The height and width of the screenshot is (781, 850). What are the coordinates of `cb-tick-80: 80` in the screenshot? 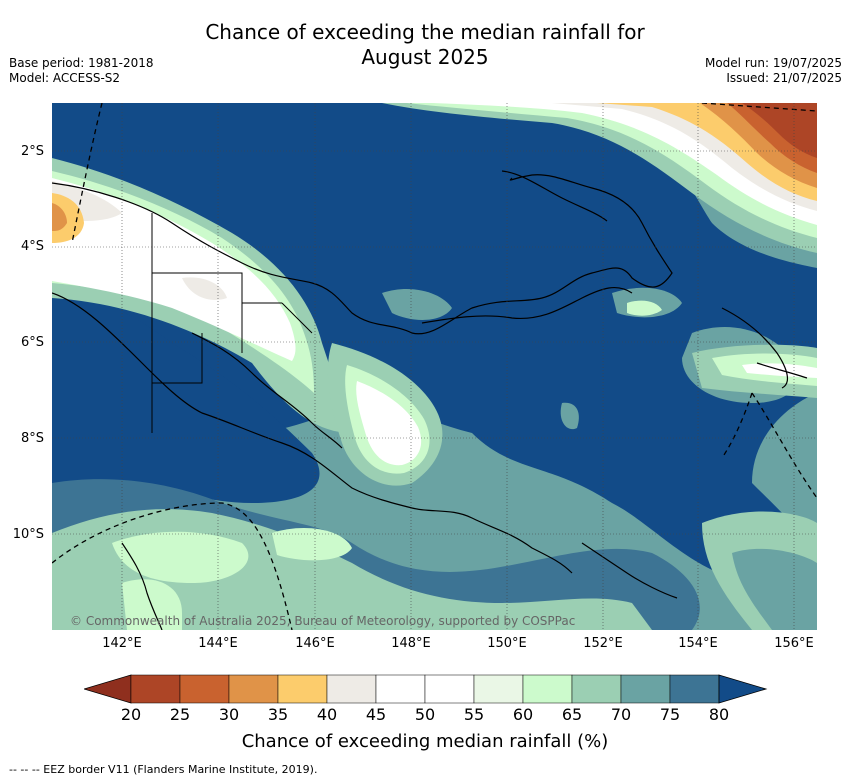 It's located at (719, 714).